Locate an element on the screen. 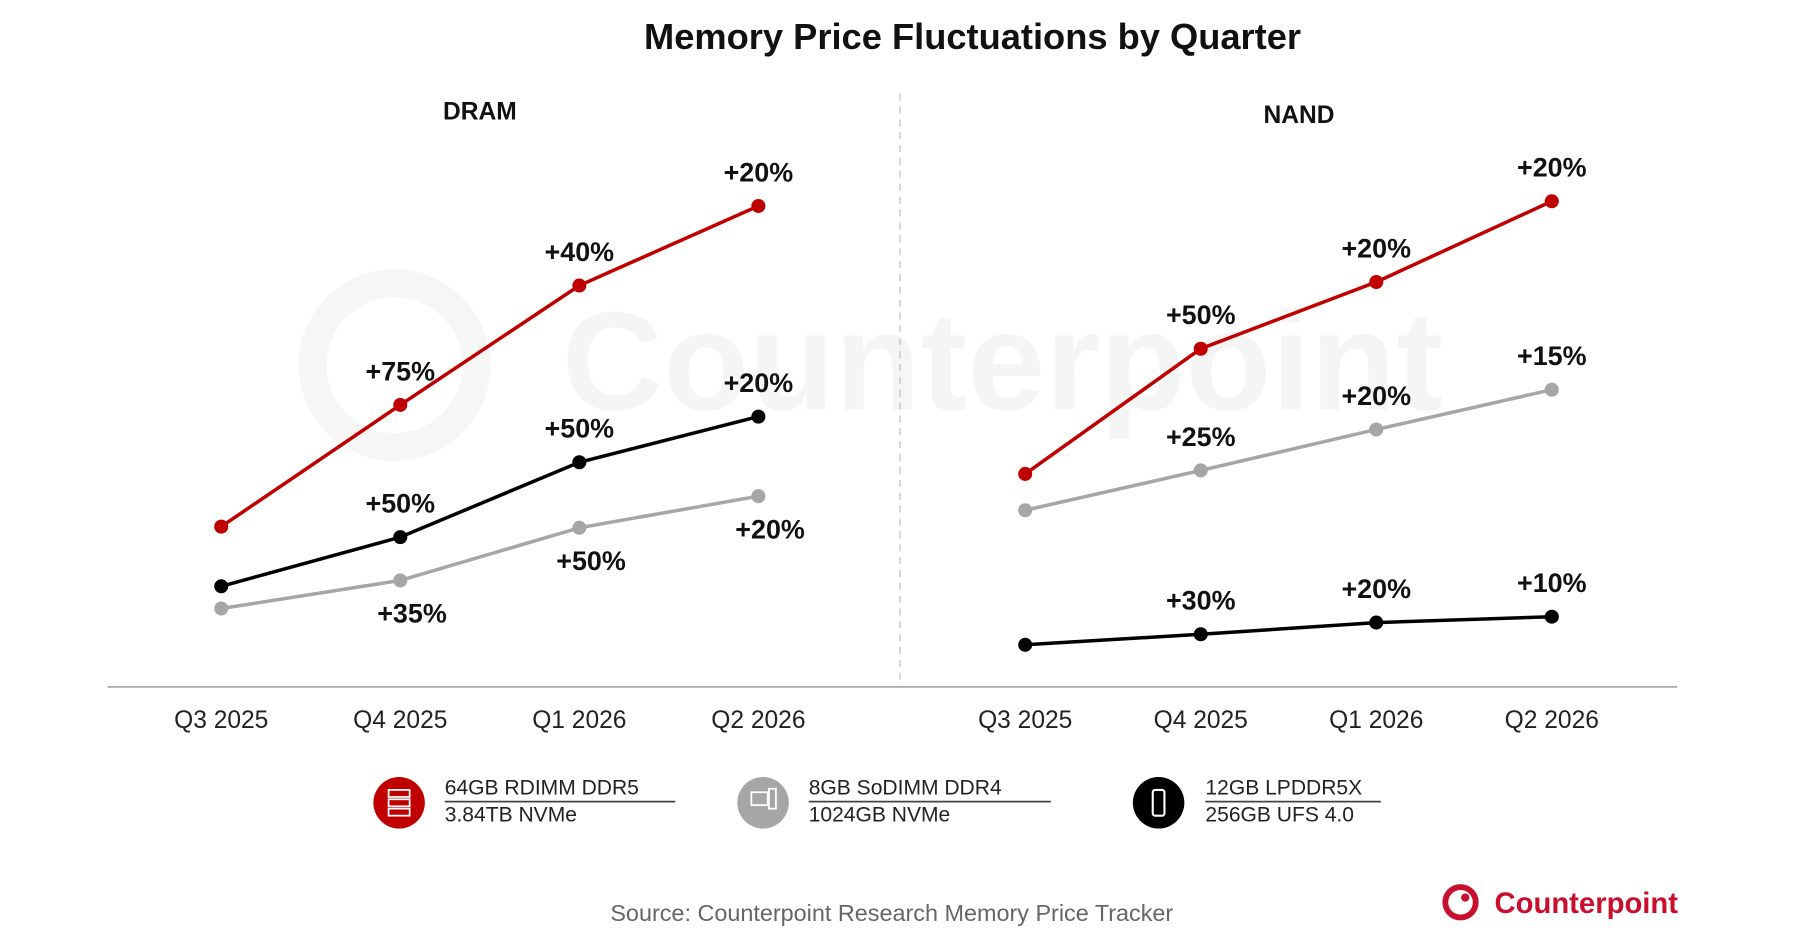  brand-name: Counterpoint is located at coordinates (1586, 904).